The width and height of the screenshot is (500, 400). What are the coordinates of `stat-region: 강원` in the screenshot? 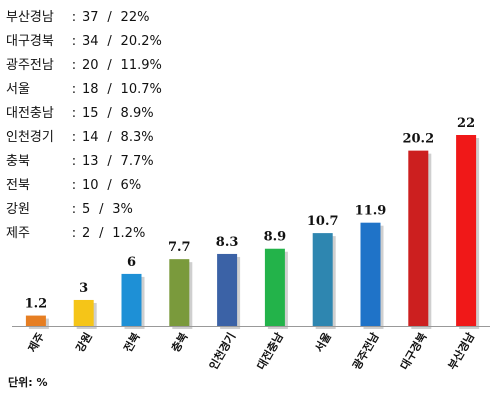 It's located at (18, 209).